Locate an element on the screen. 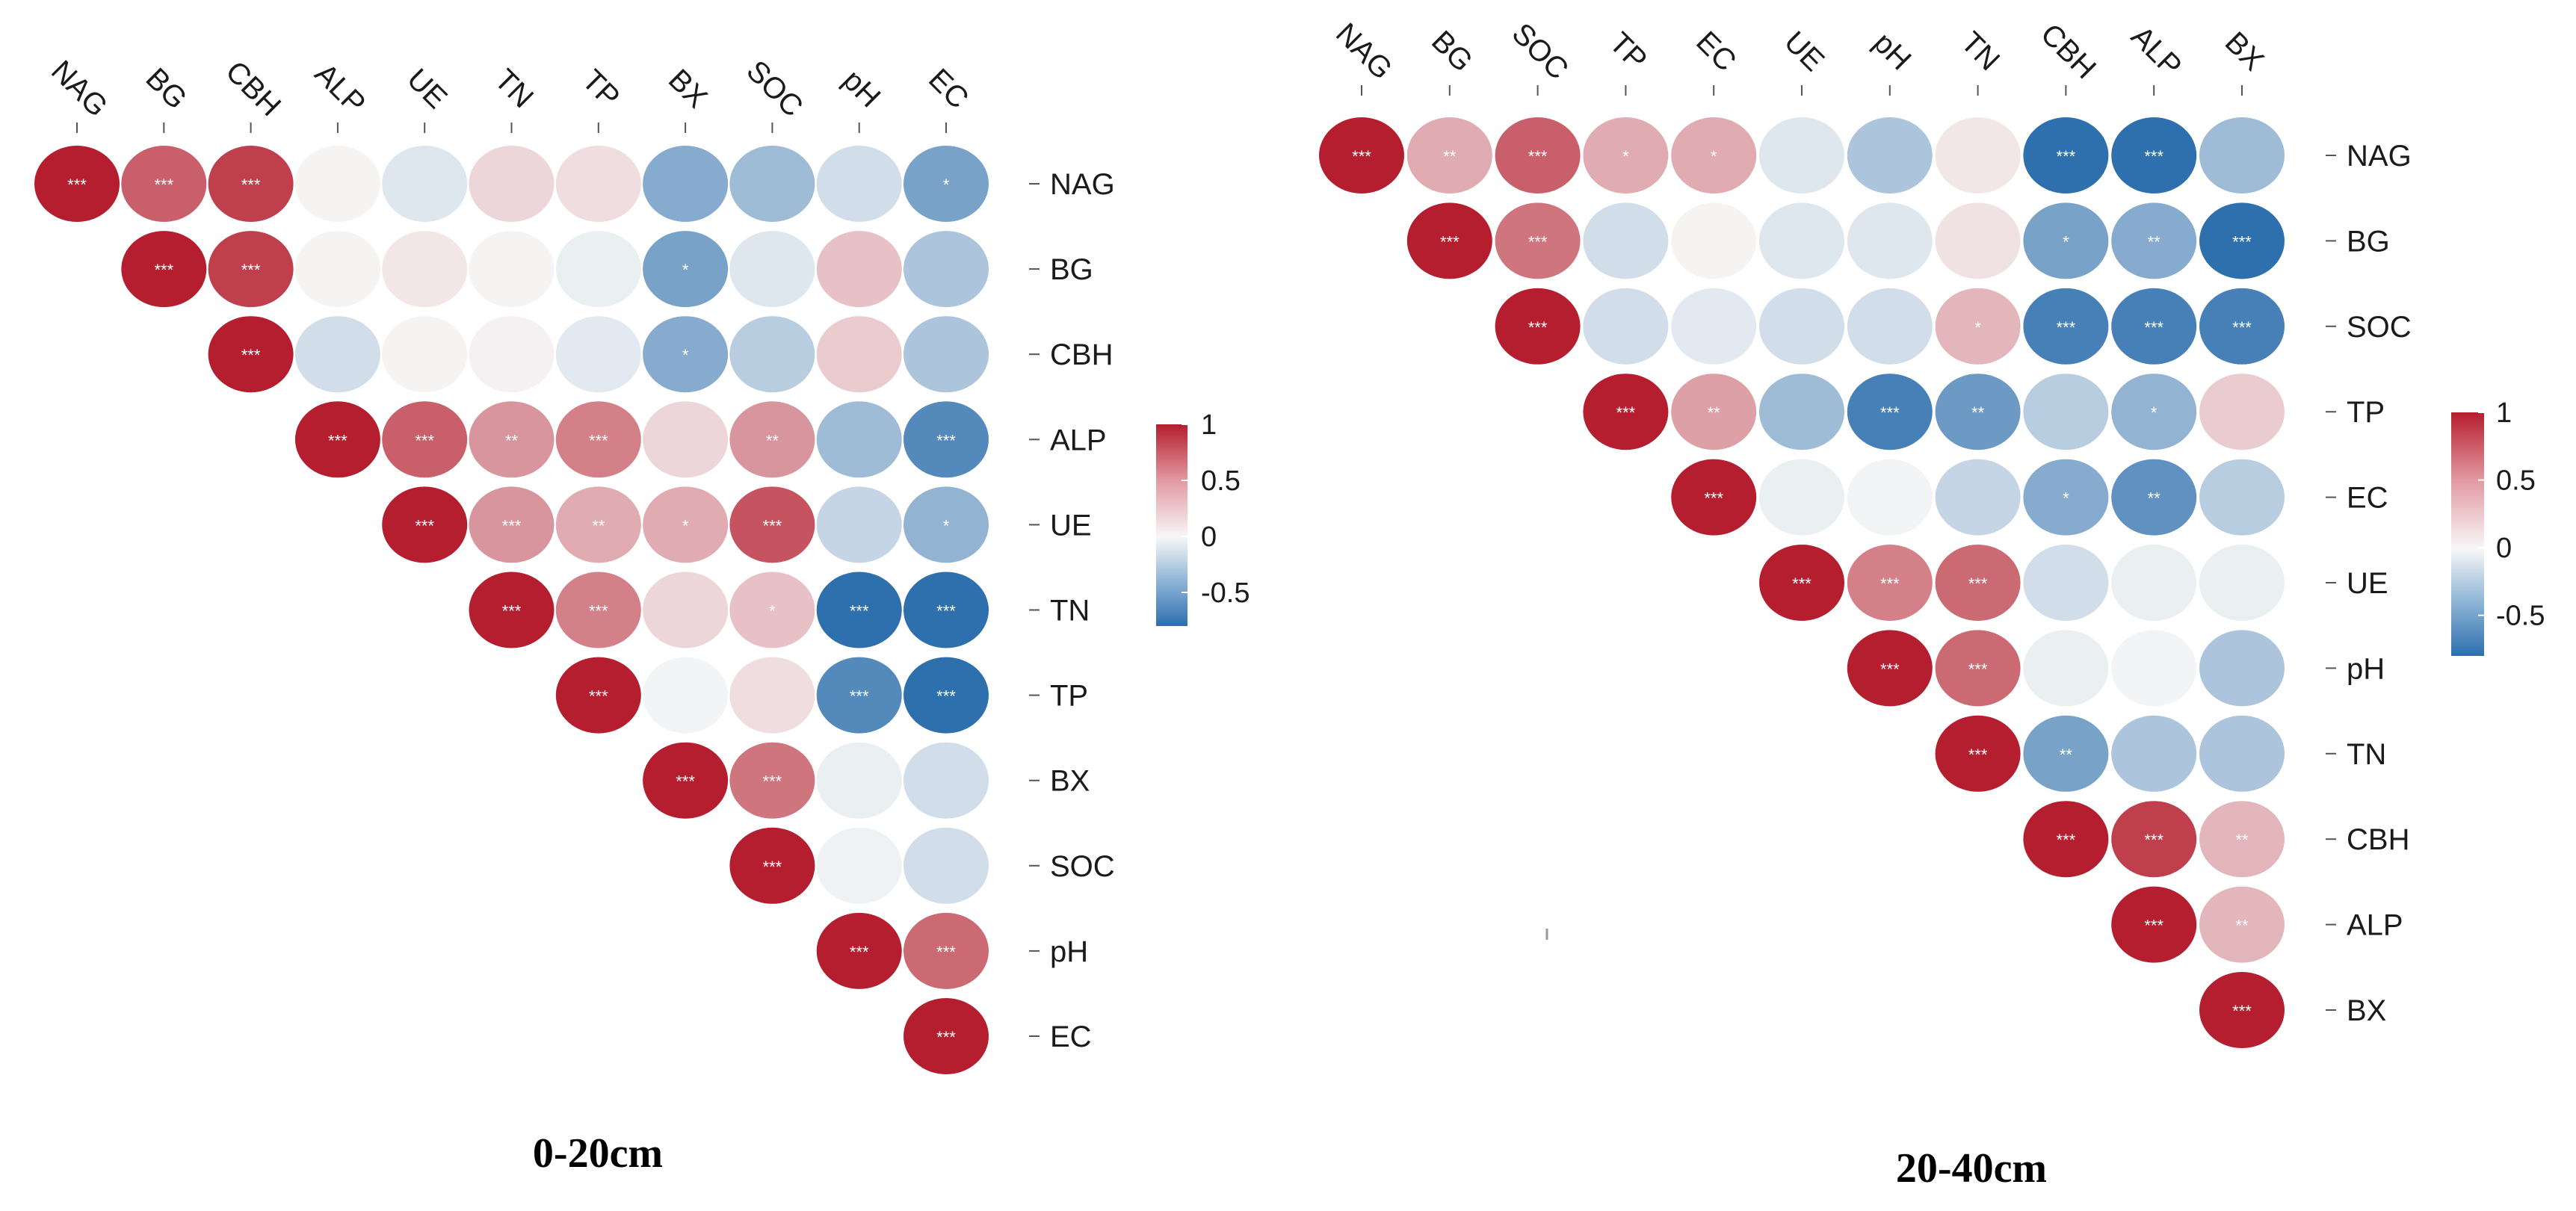  cell-nag-ec is located at coordinates (1714, 155).